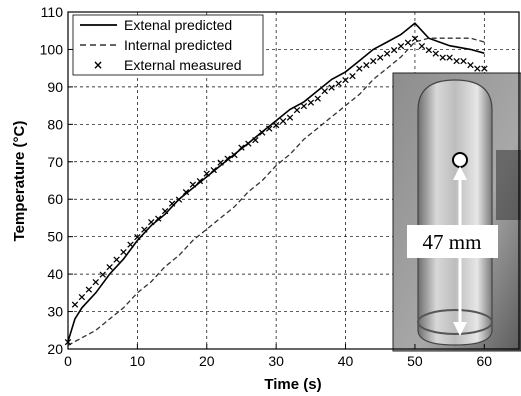 Image resolution: width=521 pixels, height=396 pixels. I want to click on y-axis-title: Temperature (°C), so click(19, 181).